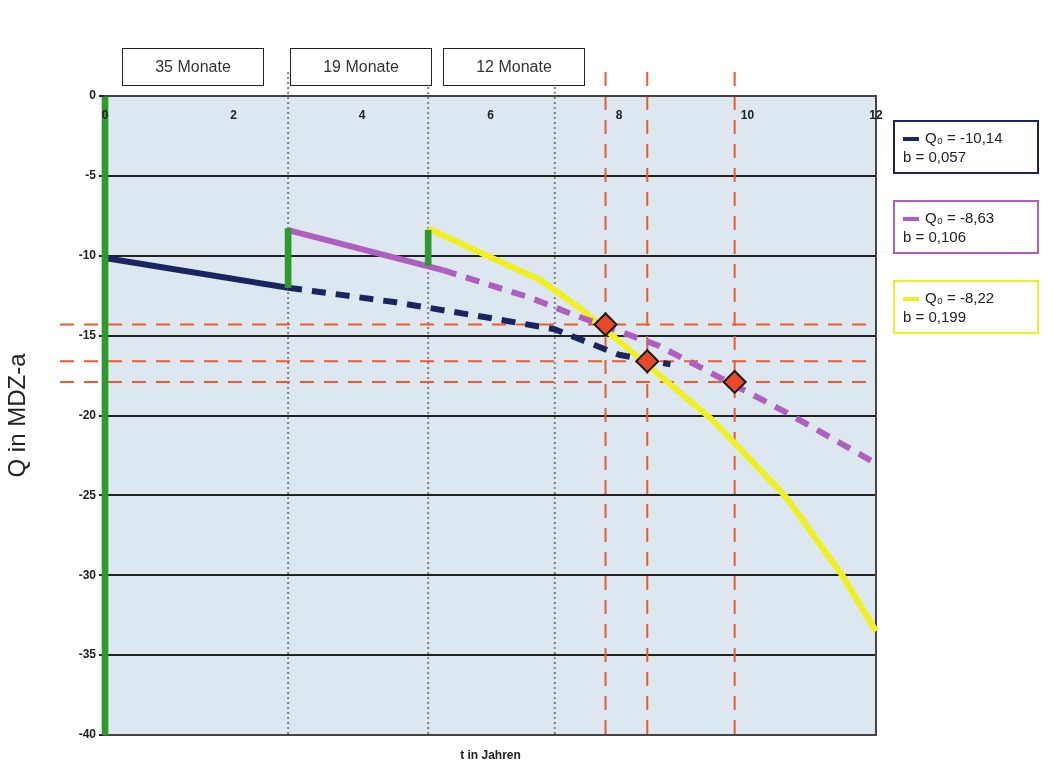 The image size is (1053, 777). I want to click on x-tick-label: 0, so click(105, 115).